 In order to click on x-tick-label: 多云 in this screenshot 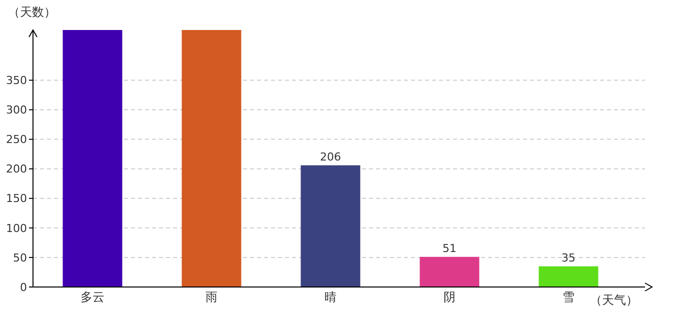, I will do `click(92, 297)`.